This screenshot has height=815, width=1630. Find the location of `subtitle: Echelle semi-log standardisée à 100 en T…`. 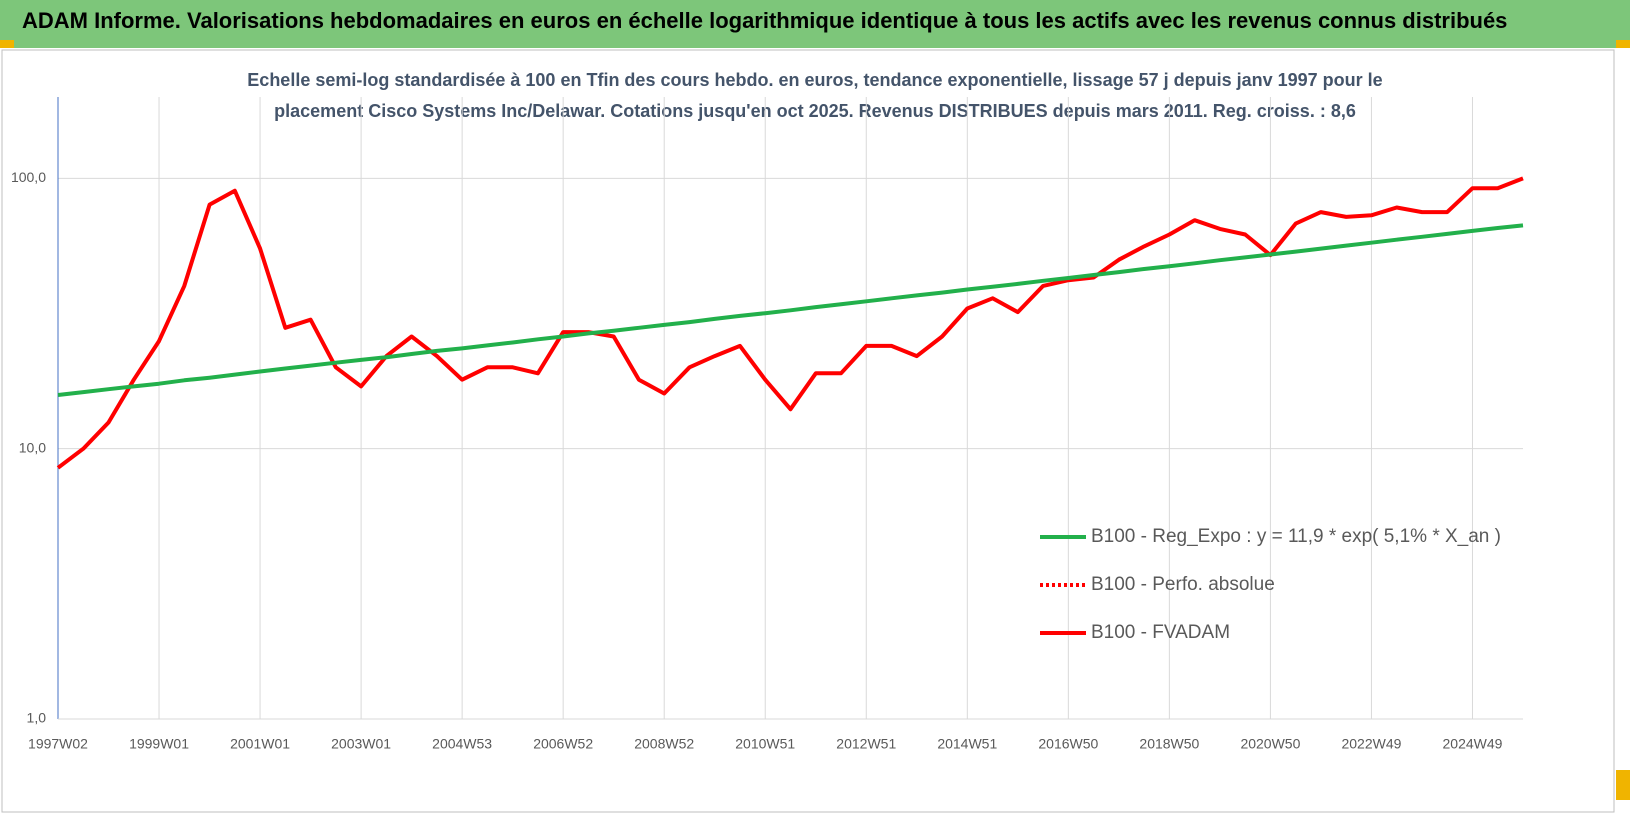

subtitle: Echelle semi-log standardisée à 100 en T… is located at coordinates (814, 80).